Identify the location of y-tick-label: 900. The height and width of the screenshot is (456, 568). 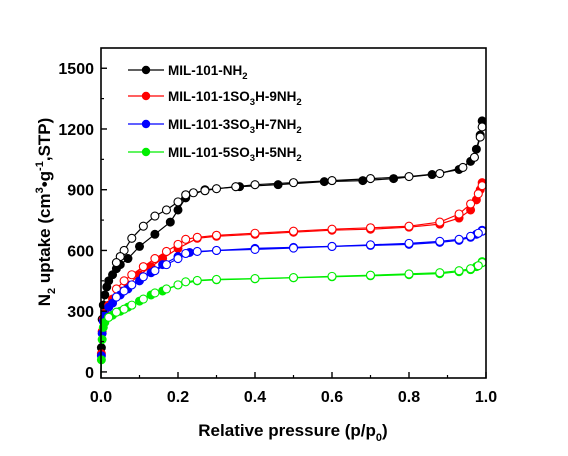
(80, 191).